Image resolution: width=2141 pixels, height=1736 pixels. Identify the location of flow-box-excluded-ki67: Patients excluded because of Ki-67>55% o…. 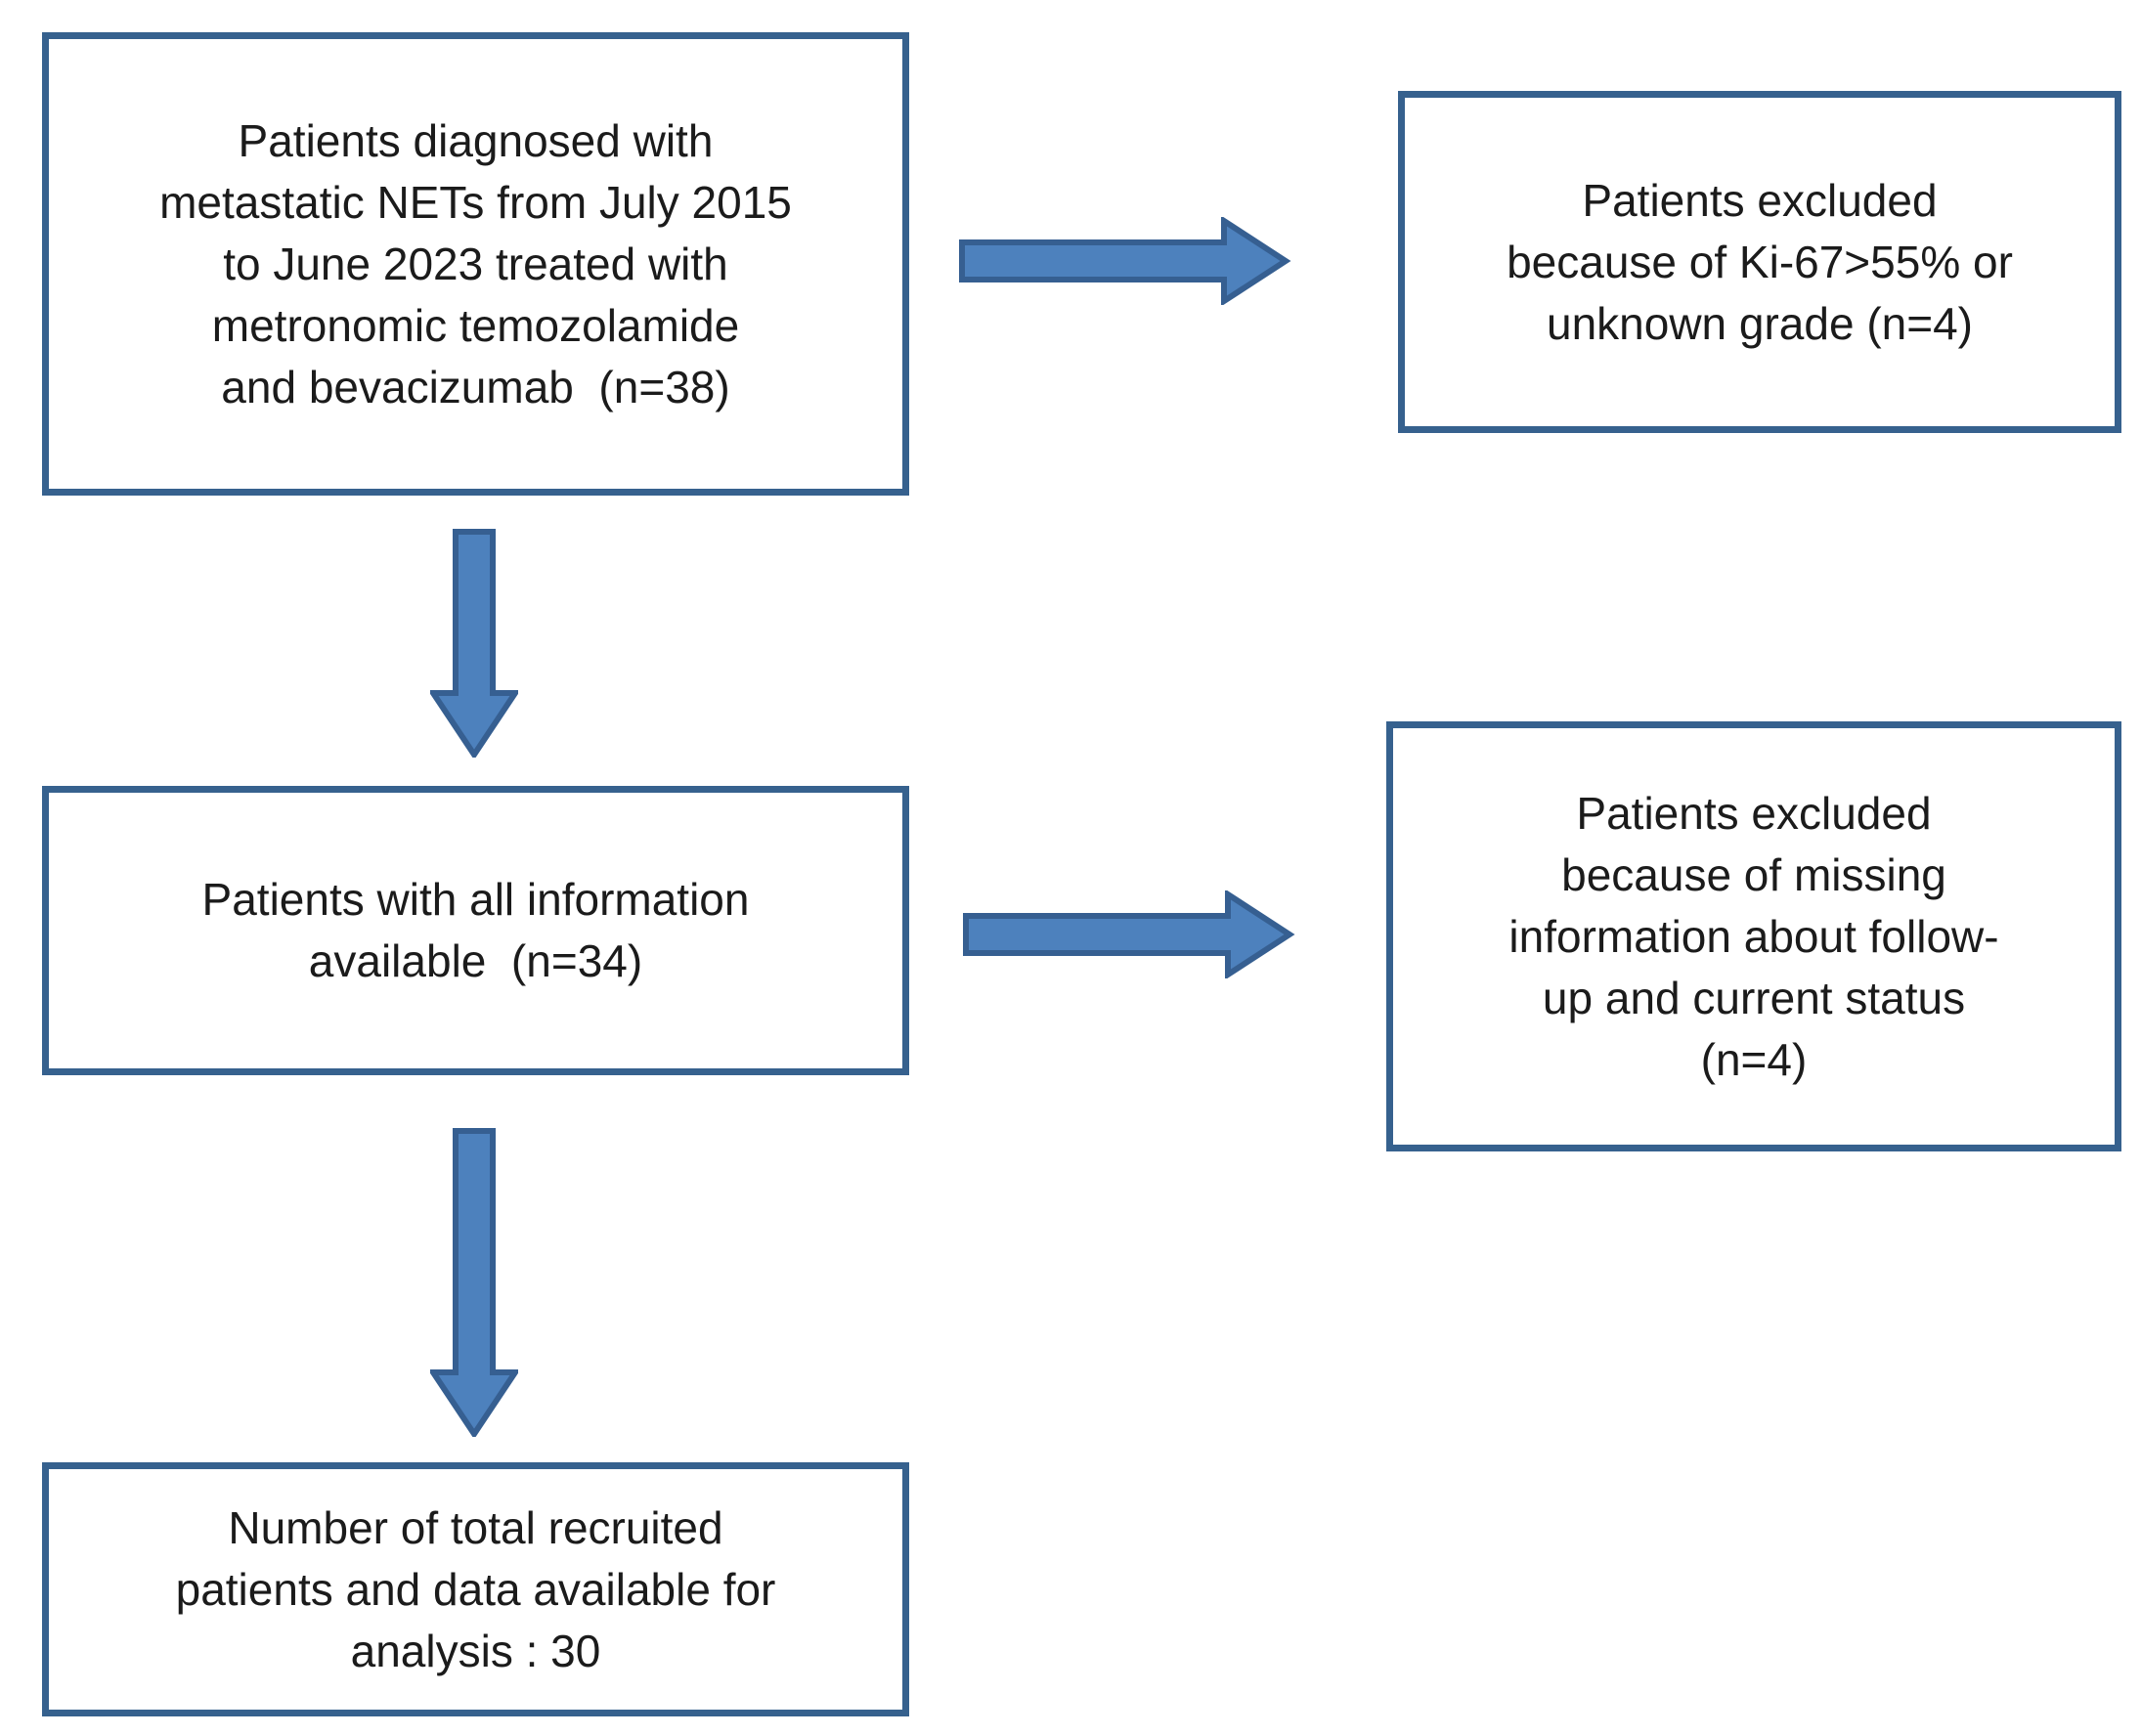
(1759, 262).